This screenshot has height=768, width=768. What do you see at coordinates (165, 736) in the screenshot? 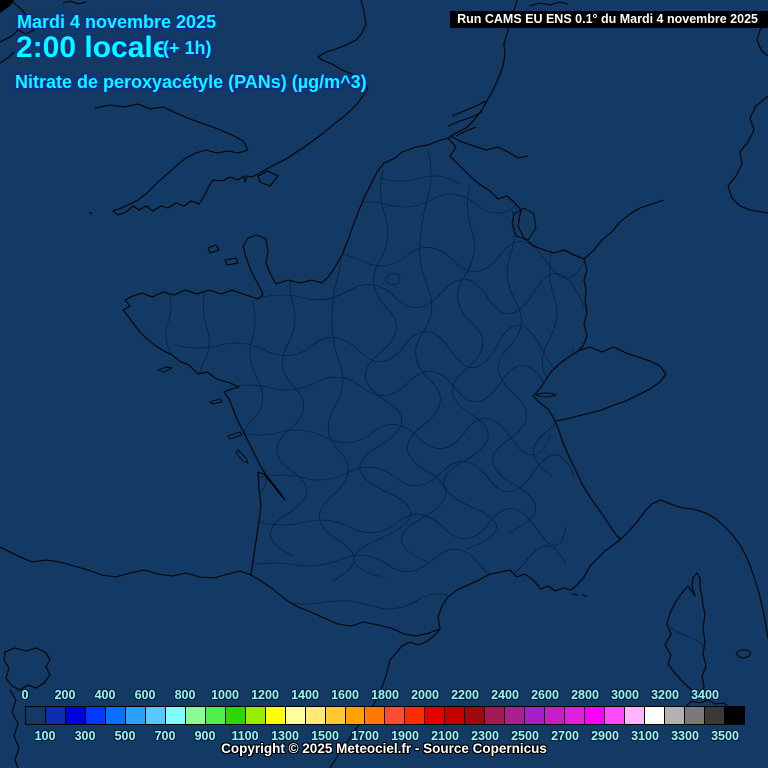
I see `legend-value-label: 700` at bounding box center [165, 736].